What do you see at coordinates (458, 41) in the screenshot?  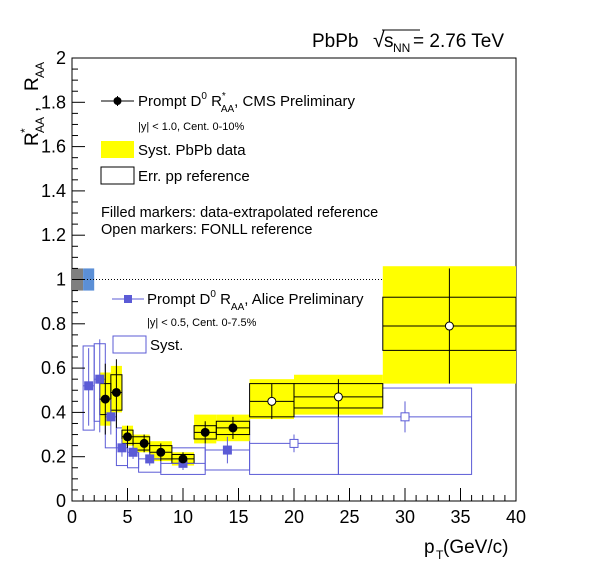 I see `title-energy: = 2.76 TeV` at bounding box center [458, 41].